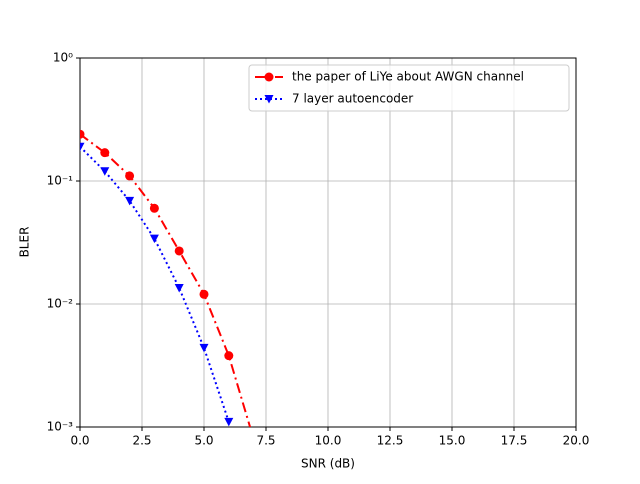 The image size is (640, 484). Describe the element at coordinates (452, 441) in the screenshot. I see `x-tick-label: 15.0` at that location.